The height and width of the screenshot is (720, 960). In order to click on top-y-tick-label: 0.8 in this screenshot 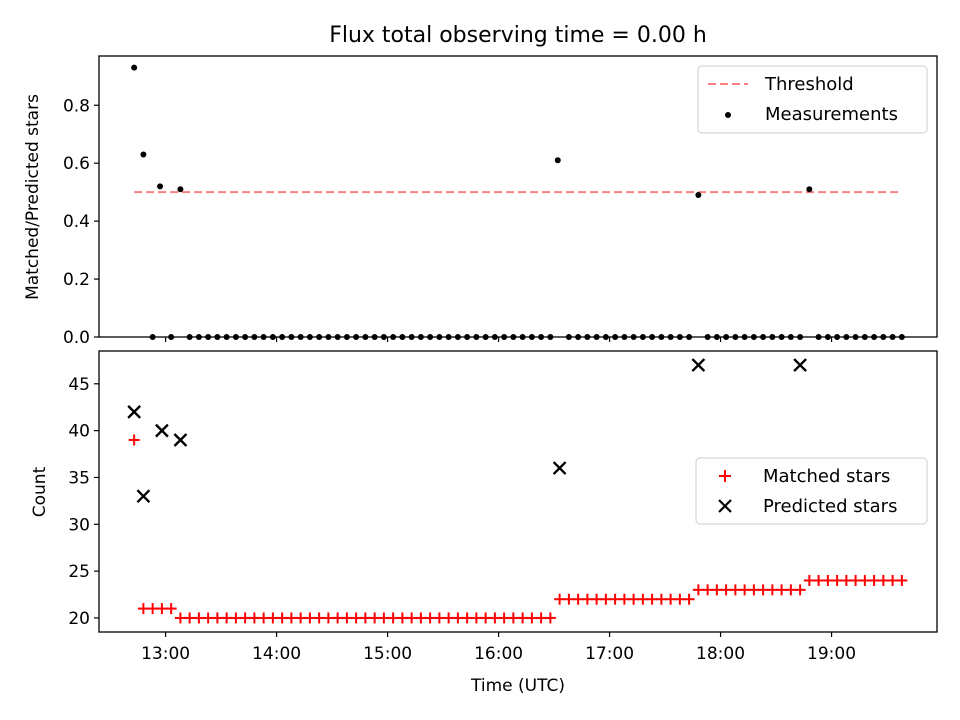, I will do `click(76, 106)`.